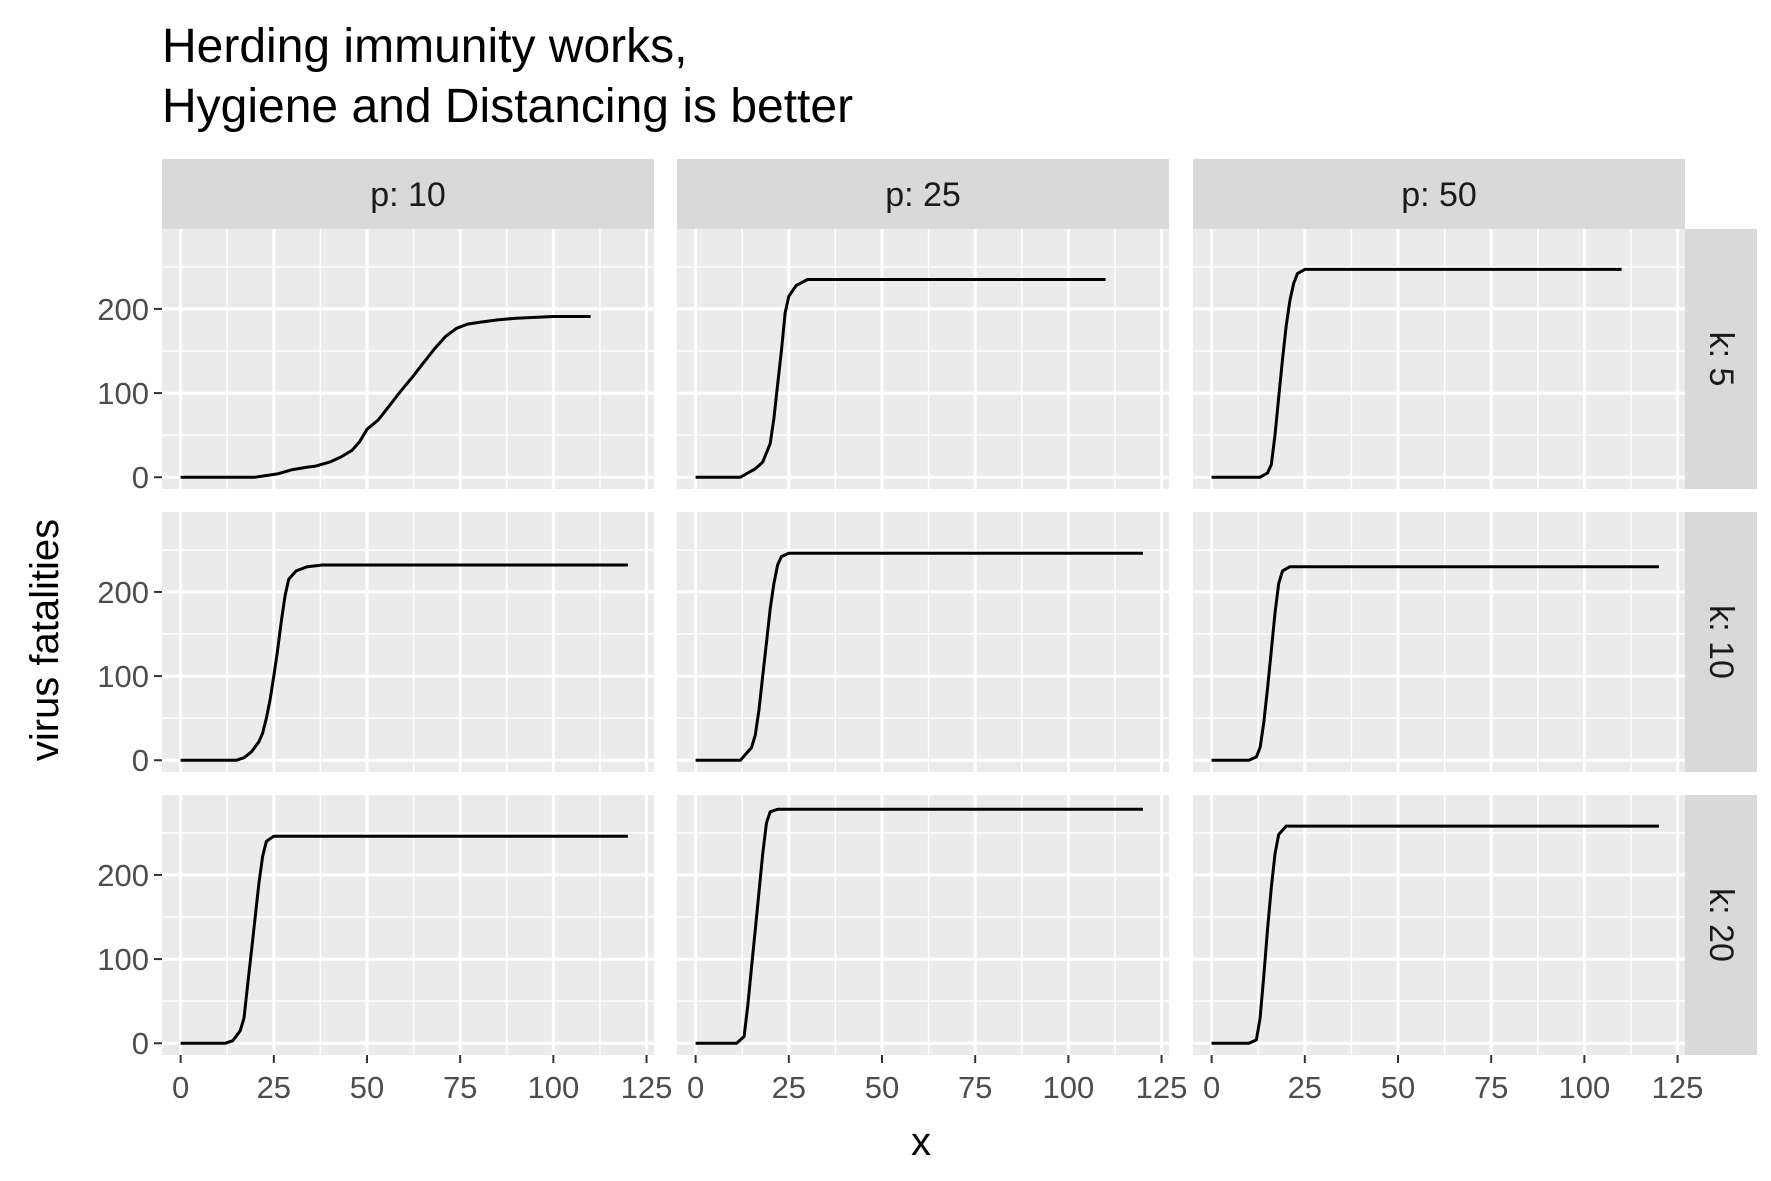 The height and width of the screenshot is (1181, 1771). Describe the element at coordinates (45, 640) in the screenshot. I see `y-axis-title: virus fatalities` at that location.